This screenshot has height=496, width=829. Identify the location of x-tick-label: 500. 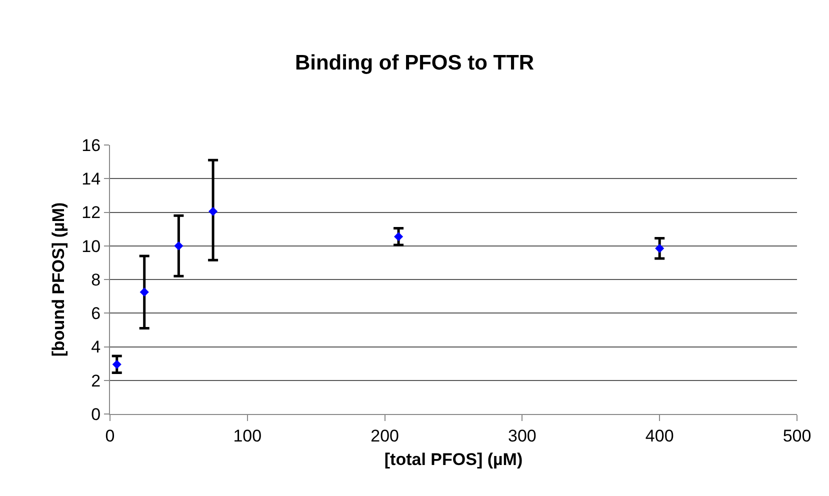
(797, 436).